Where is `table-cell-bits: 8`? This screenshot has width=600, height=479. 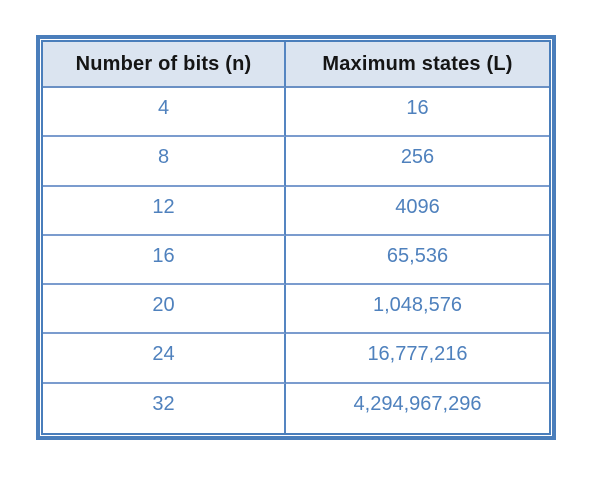 table-cell-bits: 8 is located at coordinates (164, 162).